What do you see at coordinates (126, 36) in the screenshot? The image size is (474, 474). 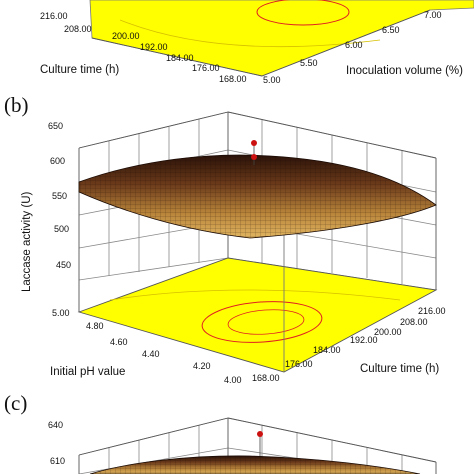 I see `panel-a-x-tick: 200.00` at bounding box center [126, 36].